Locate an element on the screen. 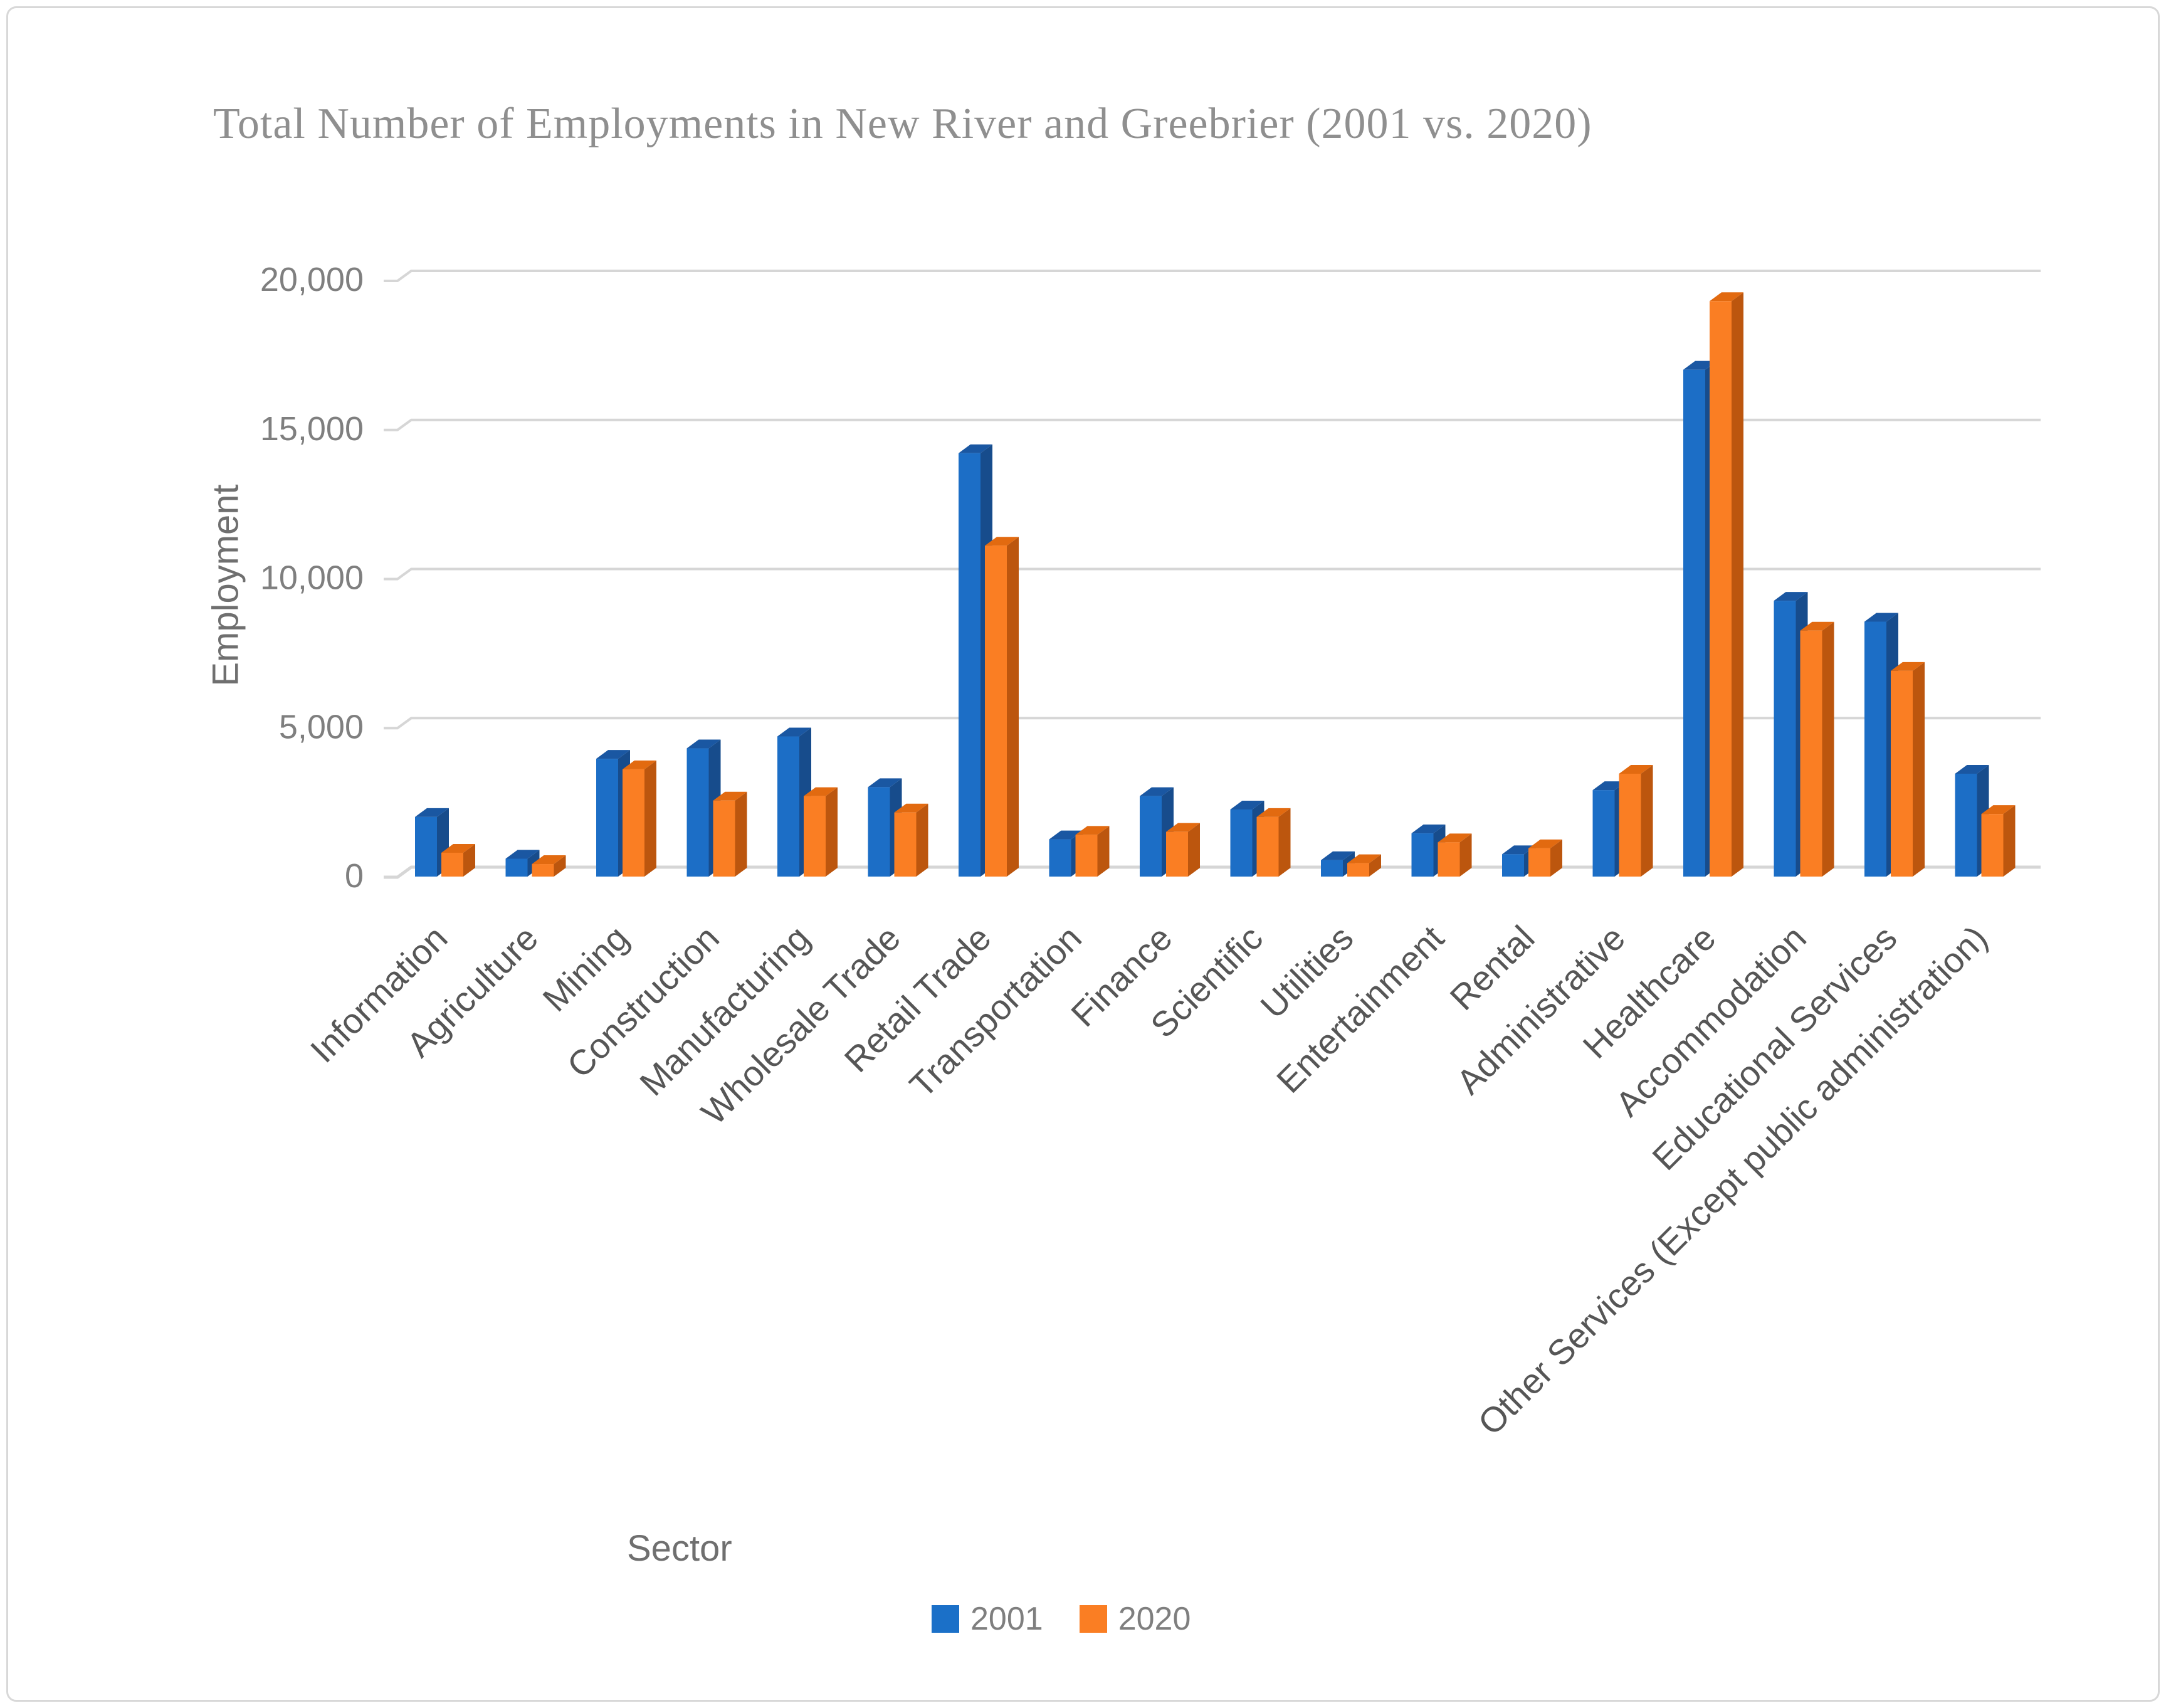 The image size is (2166, 1708). legend-item-2001: 2001 is located at coordinates (988, 1619).